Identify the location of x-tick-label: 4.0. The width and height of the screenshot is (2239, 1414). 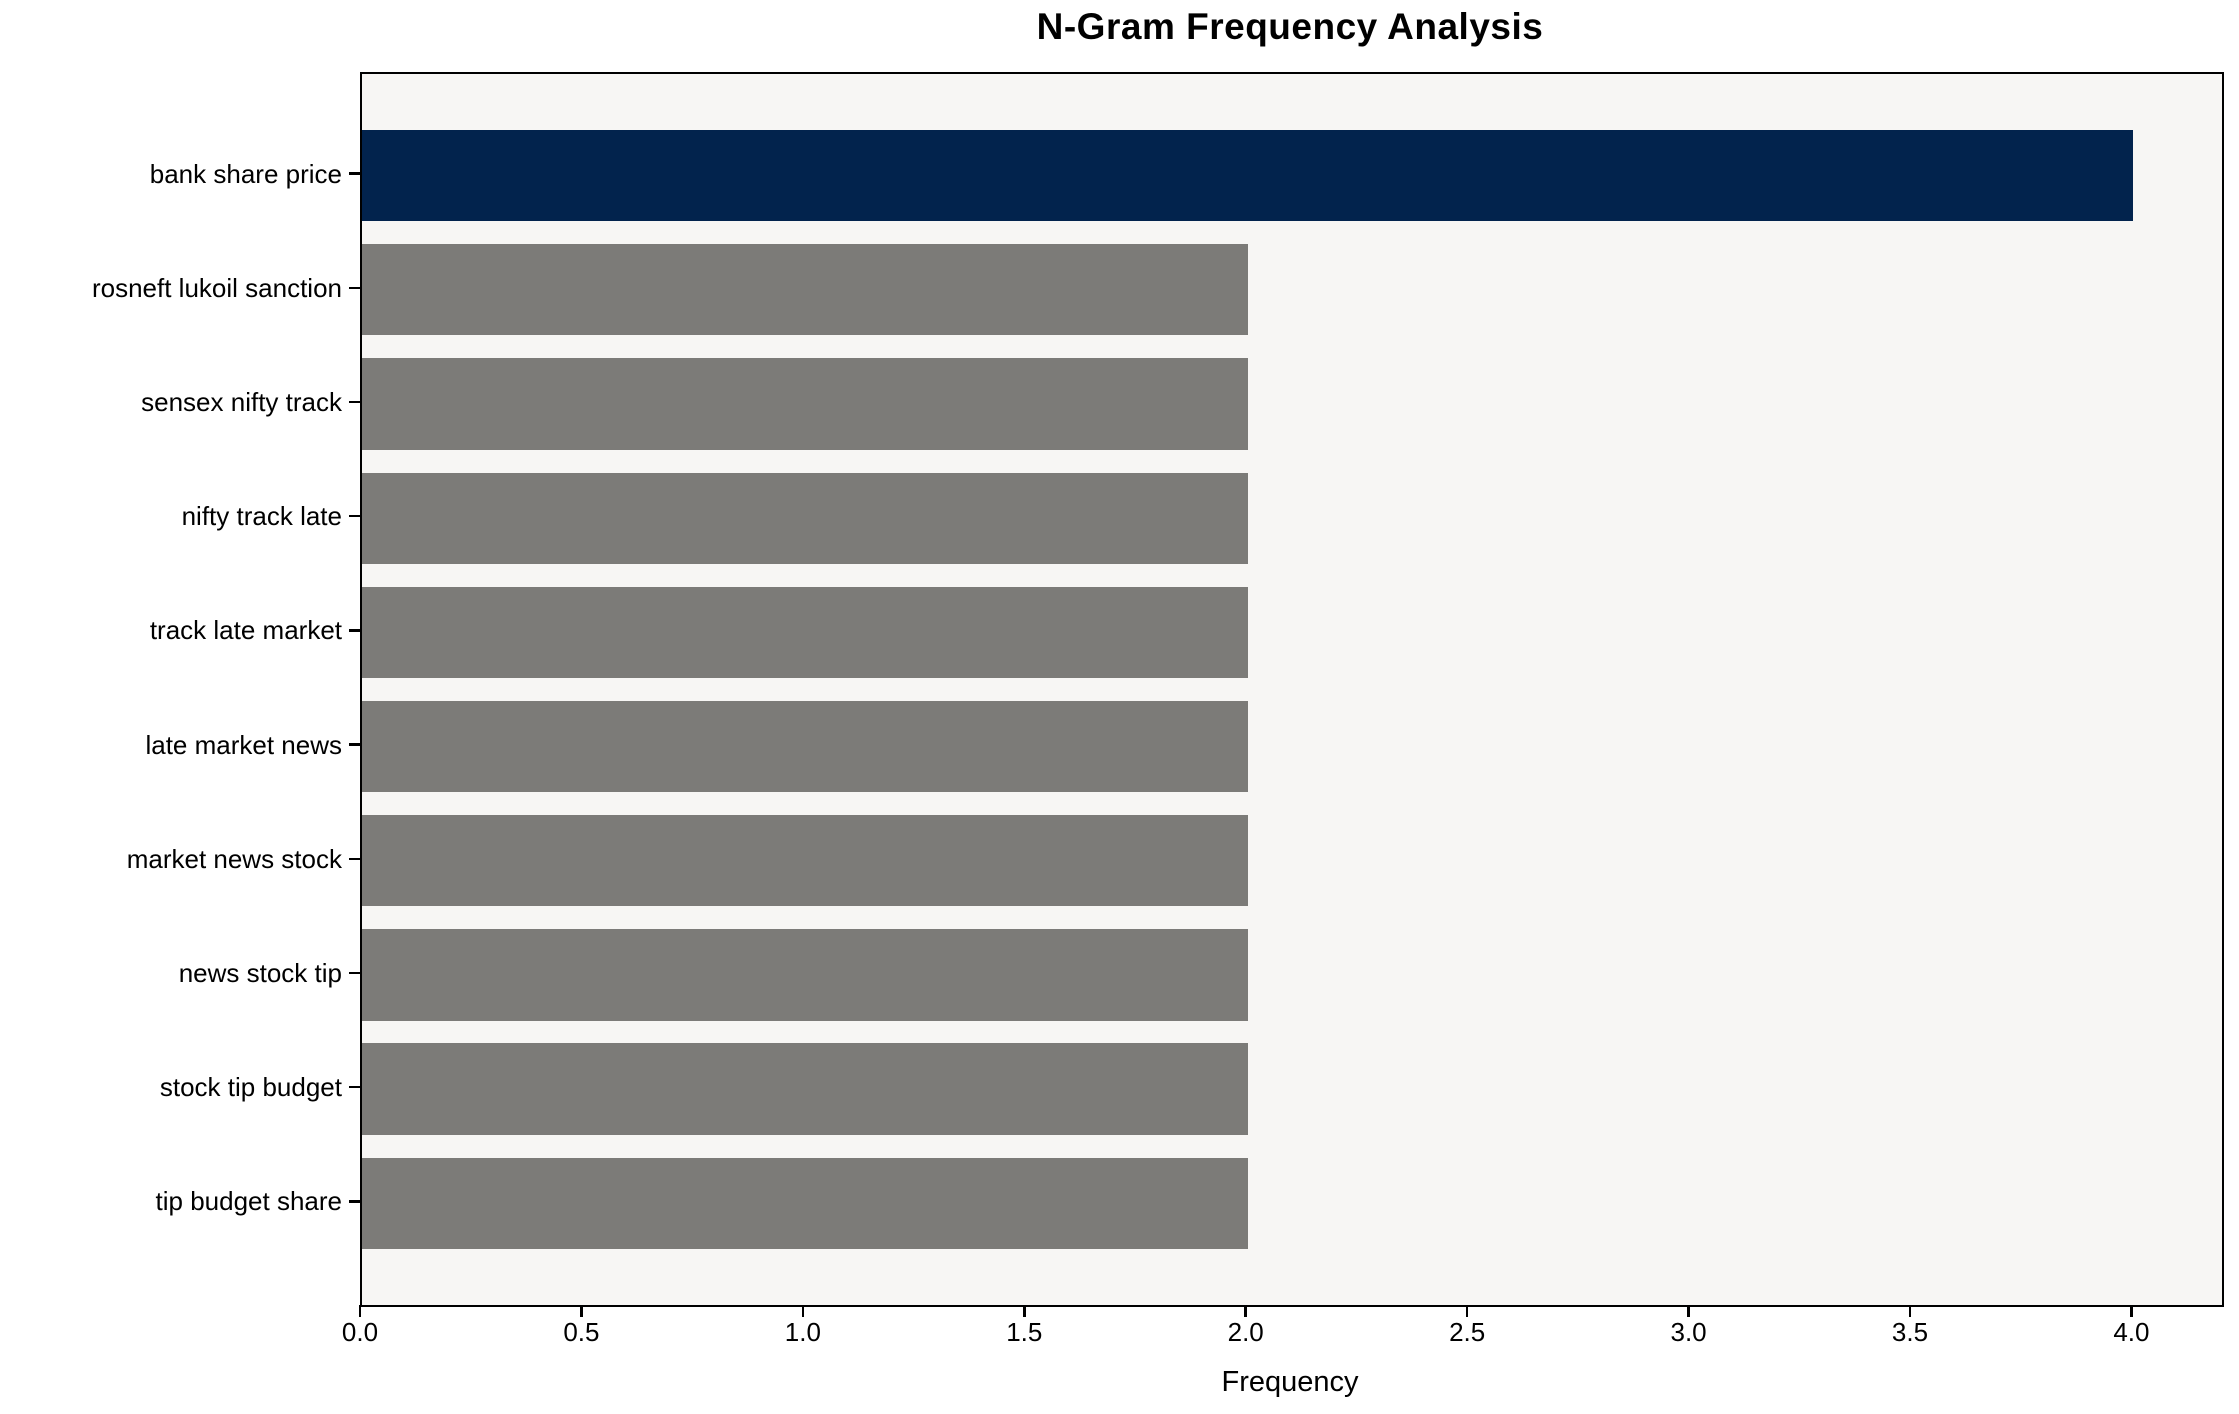
(2131, 1332).